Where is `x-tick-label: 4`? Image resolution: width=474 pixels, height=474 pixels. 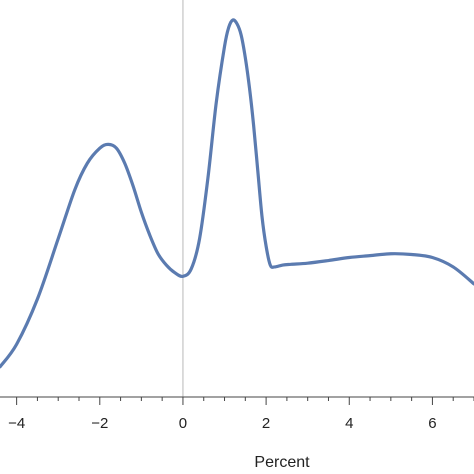
x-tick-label: 4 is located at coordinates (349, 423).